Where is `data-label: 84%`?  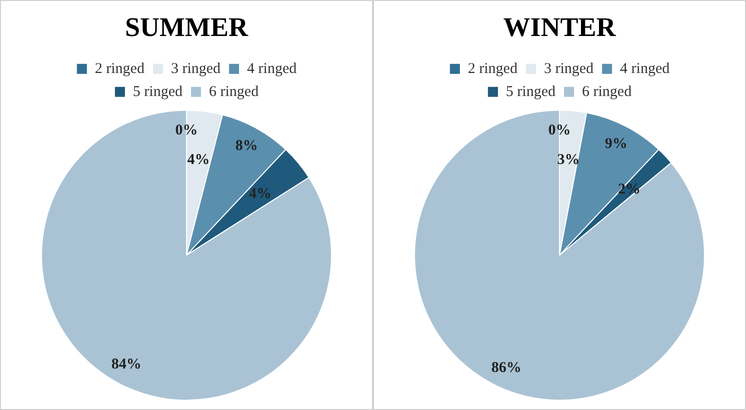
data-label: 84% is located at coordinates (126, 364).